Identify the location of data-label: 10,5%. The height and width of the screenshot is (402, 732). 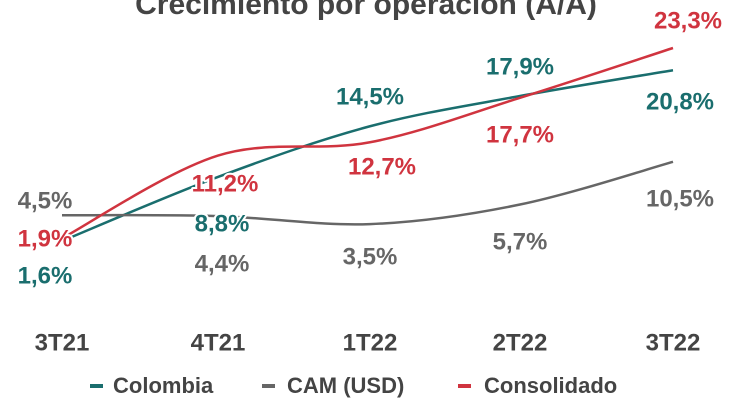
(680, 198).